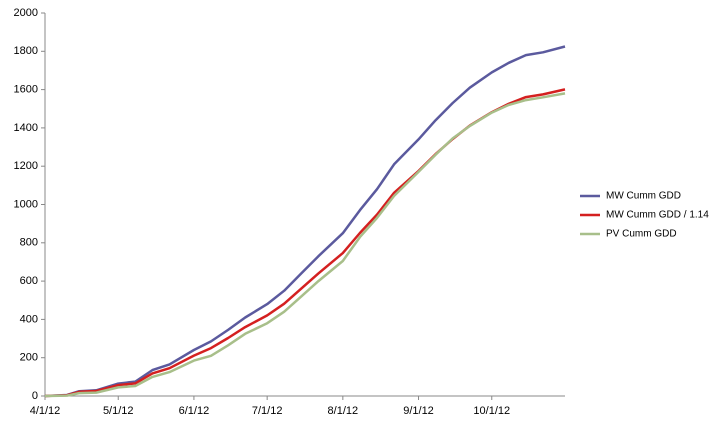 The height and width of the screenshot is (432, 720). Describe the element at coordinates (26, 90) in the screenshot. I see `y-tick-label: 1600` at that location.